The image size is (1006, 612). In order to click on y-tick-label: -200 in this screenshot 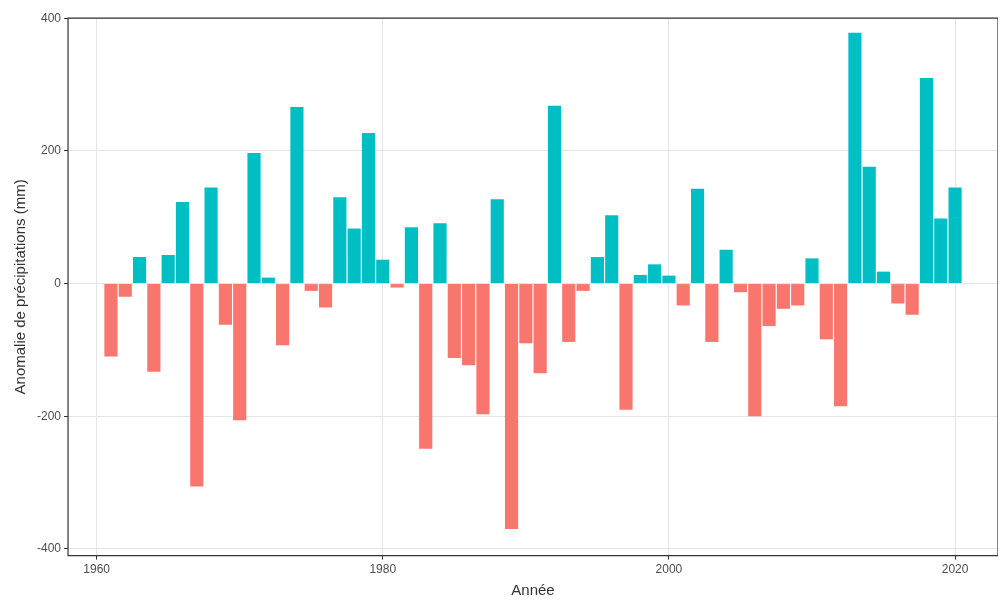, I will do `click(49, 415)`.